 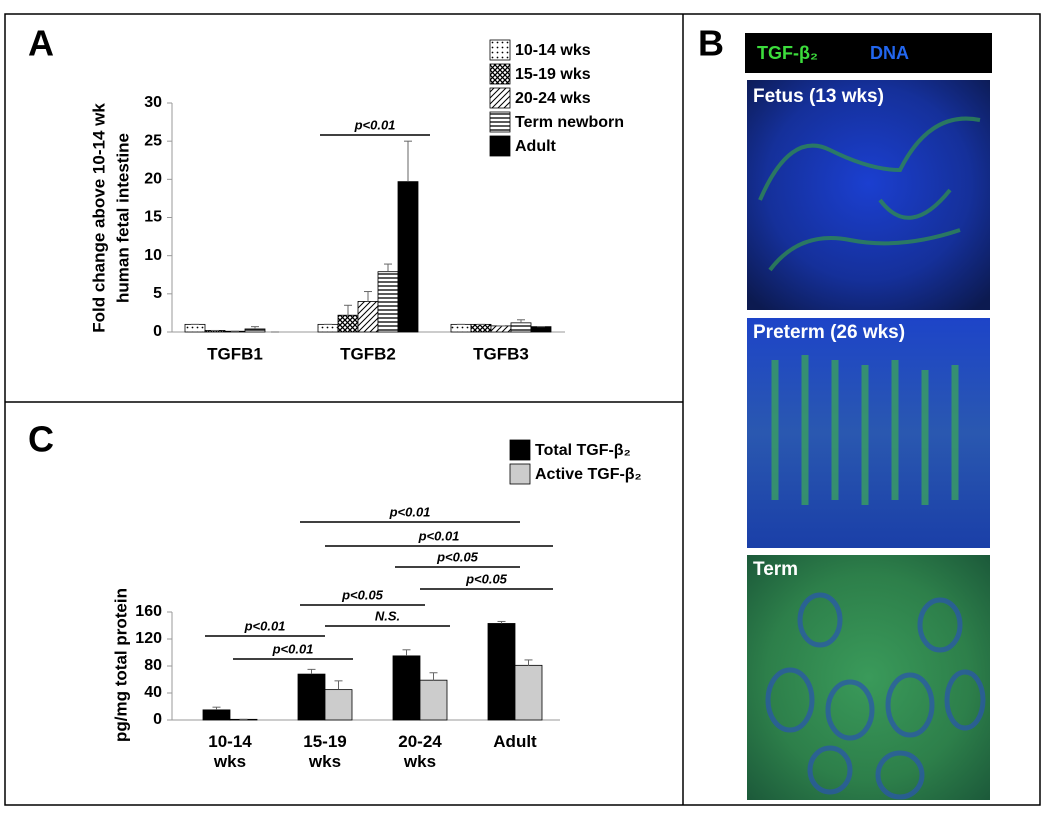 What do you see at coordinates (148, 638) in the screenshot?
I see `y-tick-label: 120` at bounding box center [148, 638].